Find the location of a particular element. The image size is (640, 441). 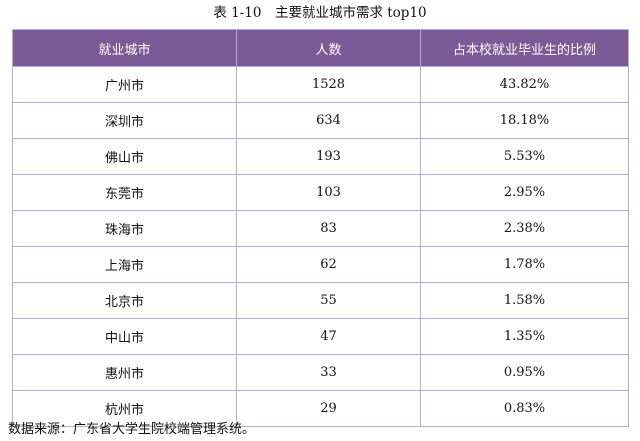

cell-ratio: 1.58% is located at coordinates (524, 300).